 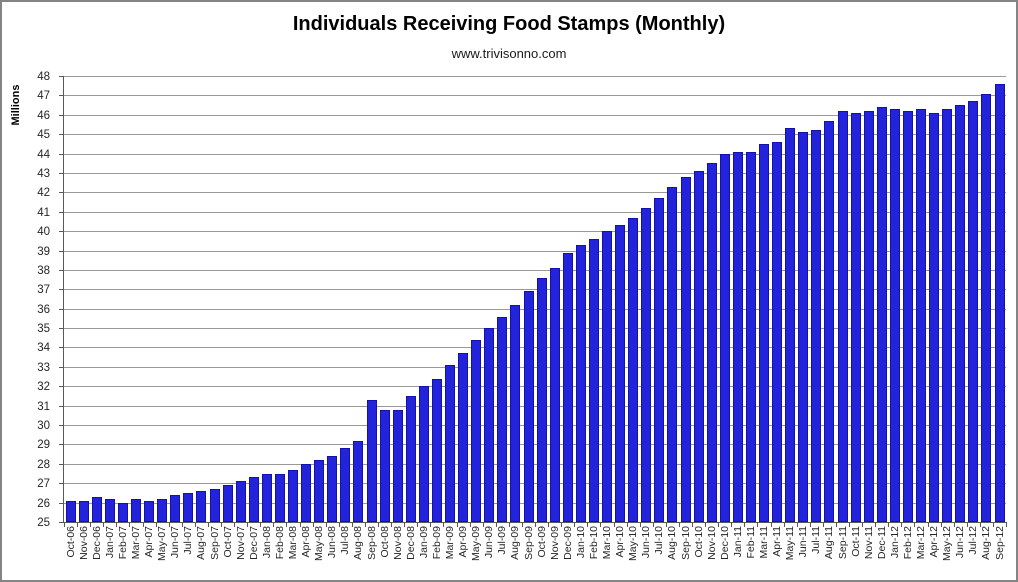 I want to click on y-tick-label: 36, so click(x=43, y=310).